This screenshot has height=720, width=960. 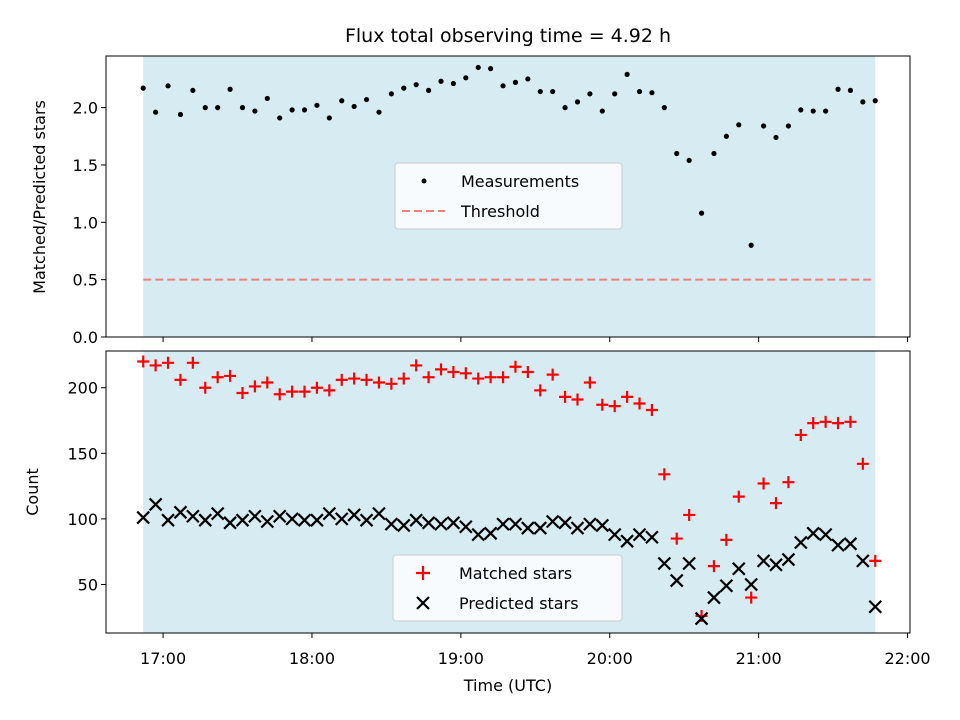 What do you see at coordinates (82, 388) in the screenshot?
I see `y-tick-label: 200` at bounding box center [82, 388].